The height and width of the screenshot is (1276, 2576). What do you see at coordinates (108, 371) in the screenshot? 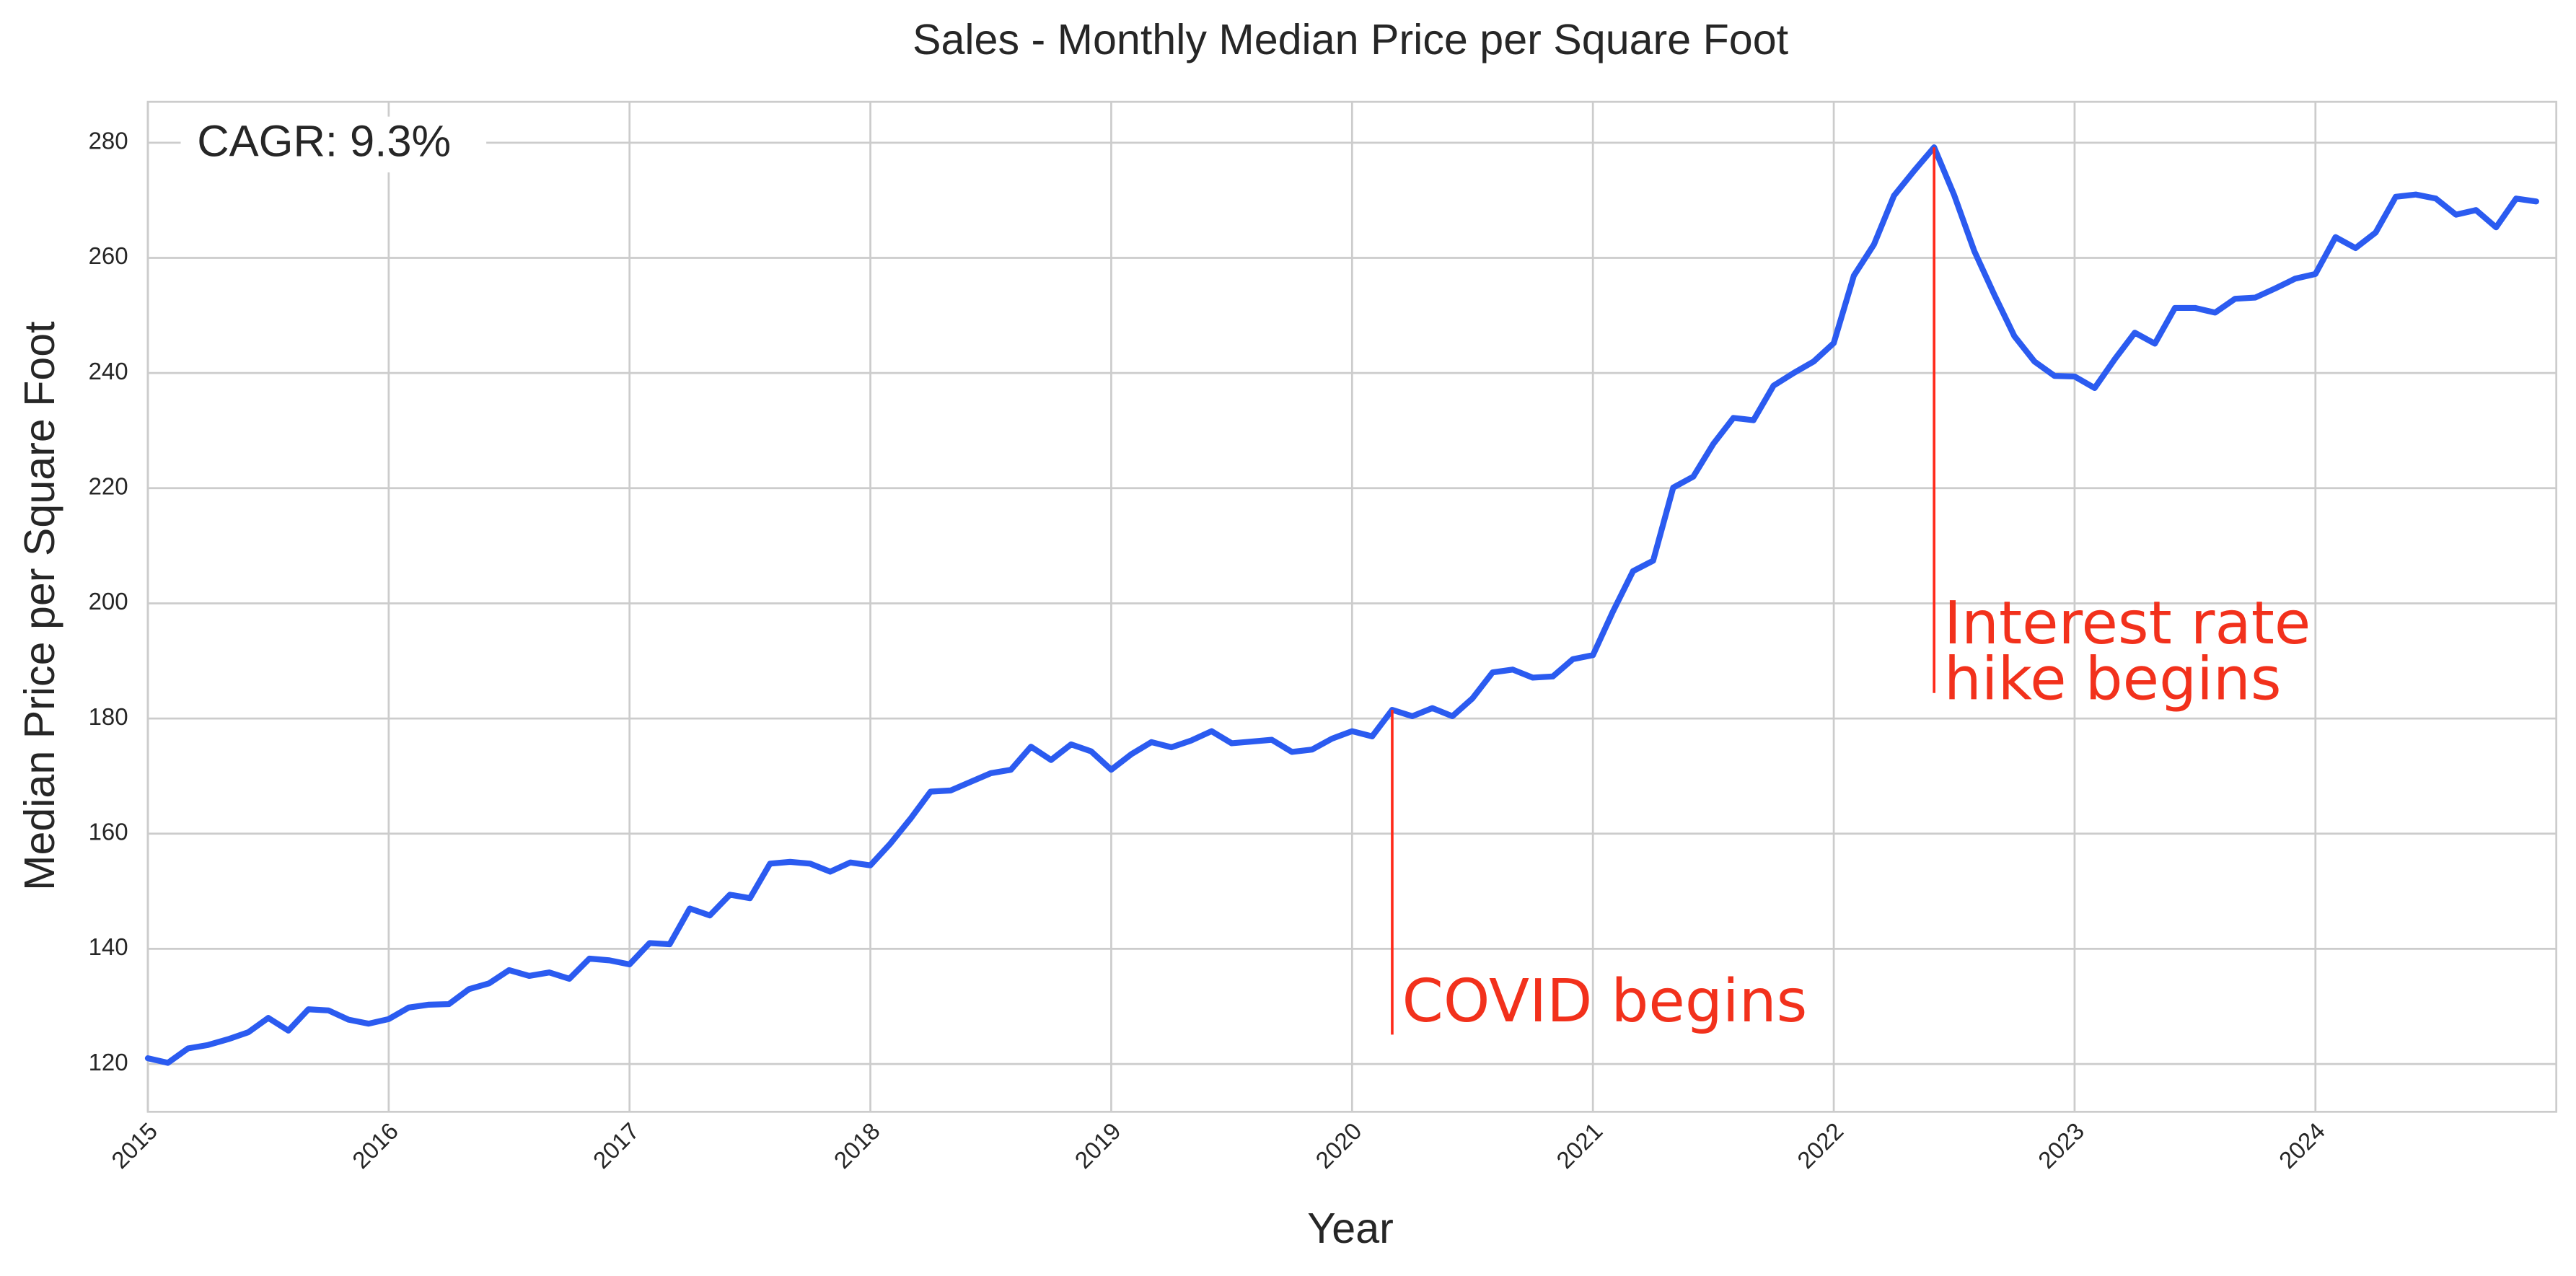
I see `y-tick-label: 240` at bounding box center [108, 371].